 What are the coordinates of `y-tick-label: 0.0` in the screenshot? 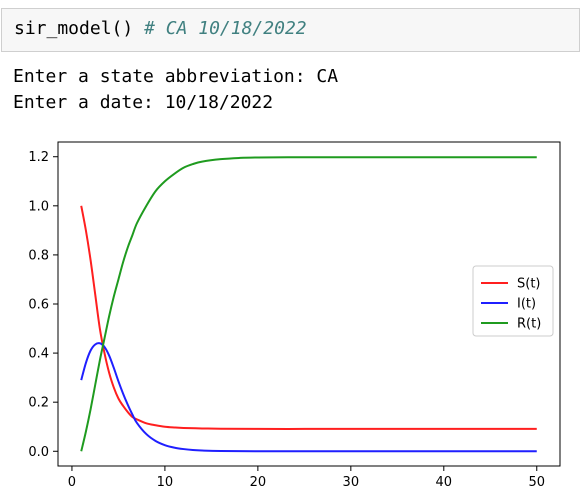 It's located at (38, 452).